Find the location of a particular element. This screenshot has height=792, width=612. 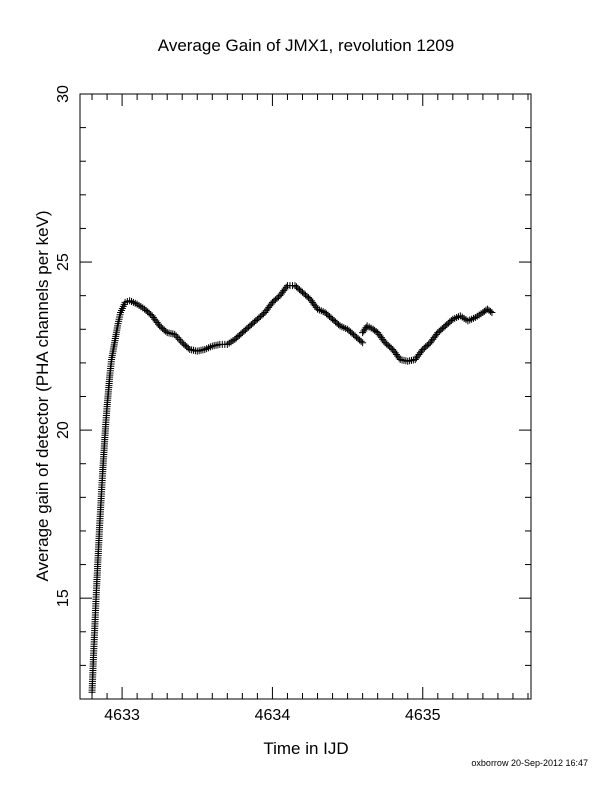

x-tick-label: 4634 is located at coordinates (273, 715).